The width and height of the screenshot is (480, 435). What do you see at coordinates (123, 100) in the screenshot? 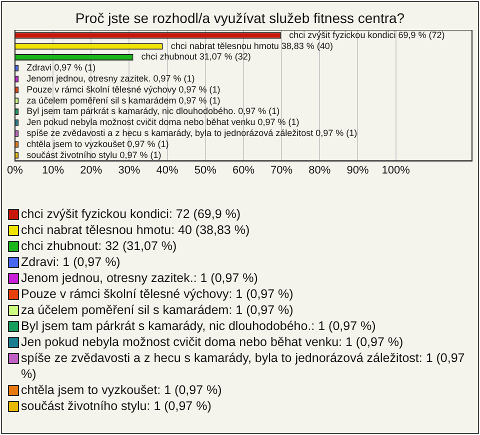
I see `category-label: za účelem poměření sil s kamarádem 0,97 % (1)` at bounding box center [123, 100].